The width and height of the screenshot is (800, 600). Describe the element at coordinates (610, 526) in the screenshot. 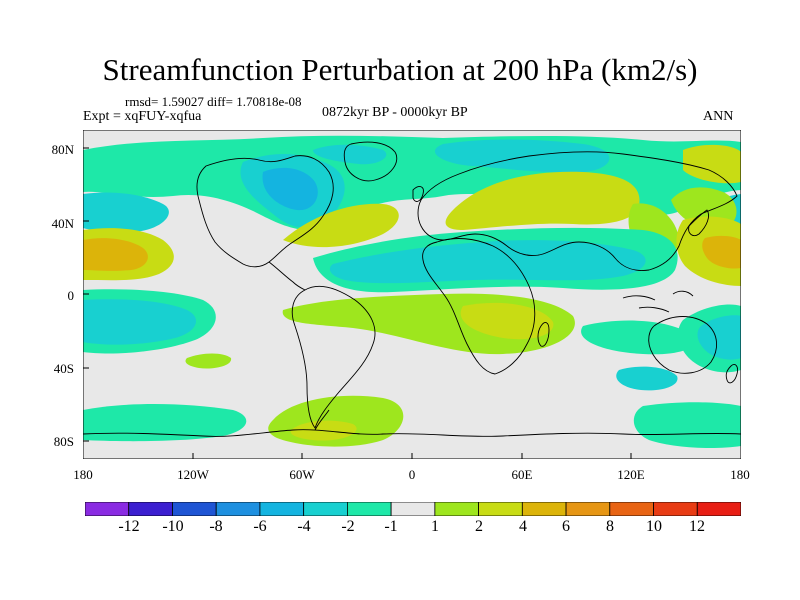

I see `colorbar-label-8: 8` at that location.